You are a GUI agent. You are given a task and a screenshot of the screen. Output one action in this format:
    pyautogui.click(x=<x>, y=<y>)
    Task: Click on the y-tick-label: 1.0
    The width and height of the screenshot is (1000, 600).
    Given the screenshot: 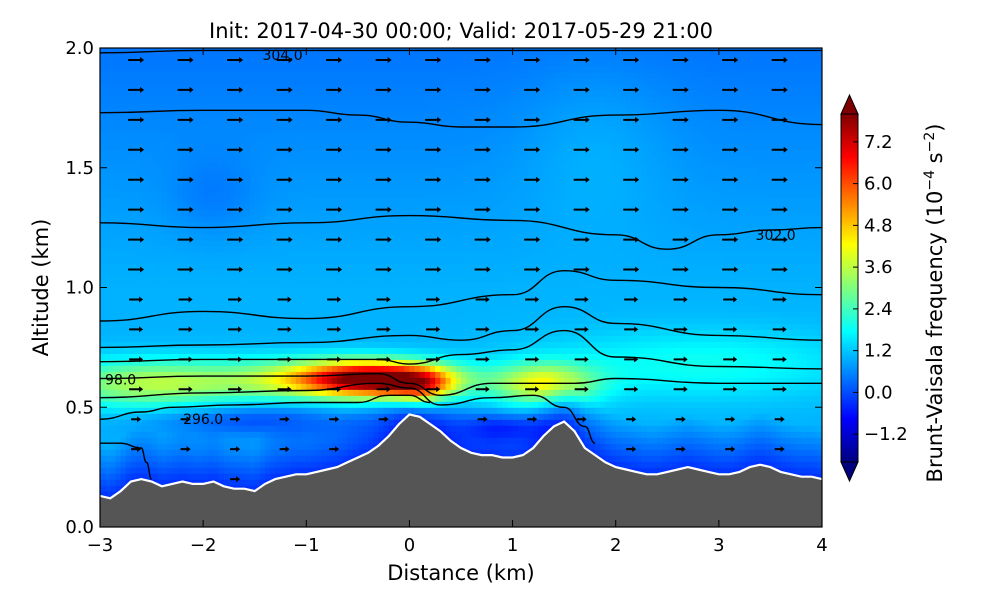 What is the action you would take?
    pyautogui.click(x=79, y=288)
    